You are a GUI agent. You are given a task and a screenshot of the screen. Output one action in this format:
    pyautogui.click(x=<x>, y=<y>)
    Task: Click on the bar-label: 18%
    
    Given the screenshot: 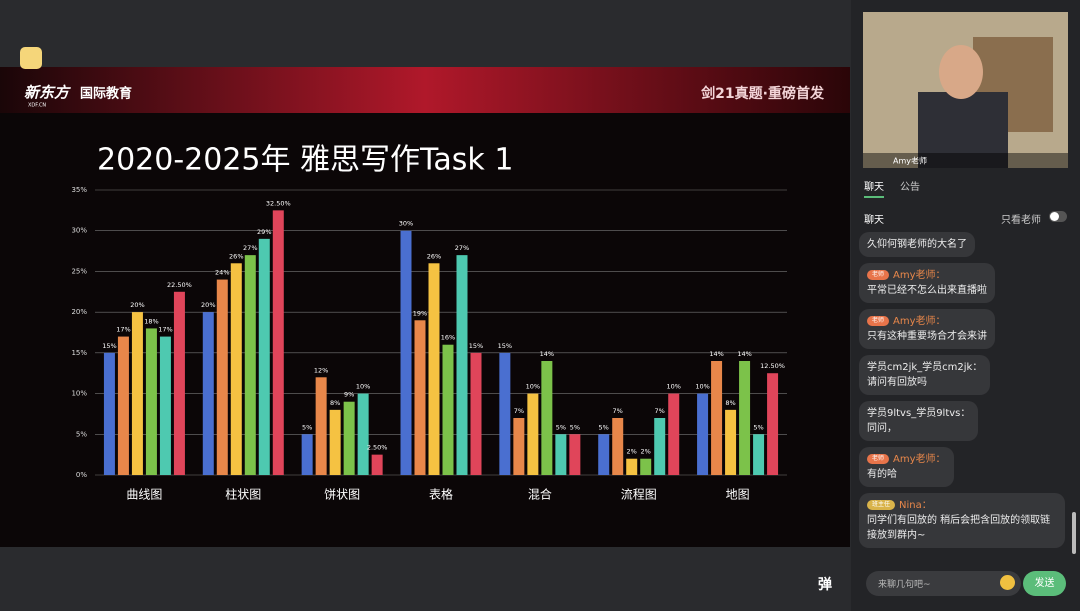 What is the action you would take?
    pyautogui.click(x=151, y=321)
    